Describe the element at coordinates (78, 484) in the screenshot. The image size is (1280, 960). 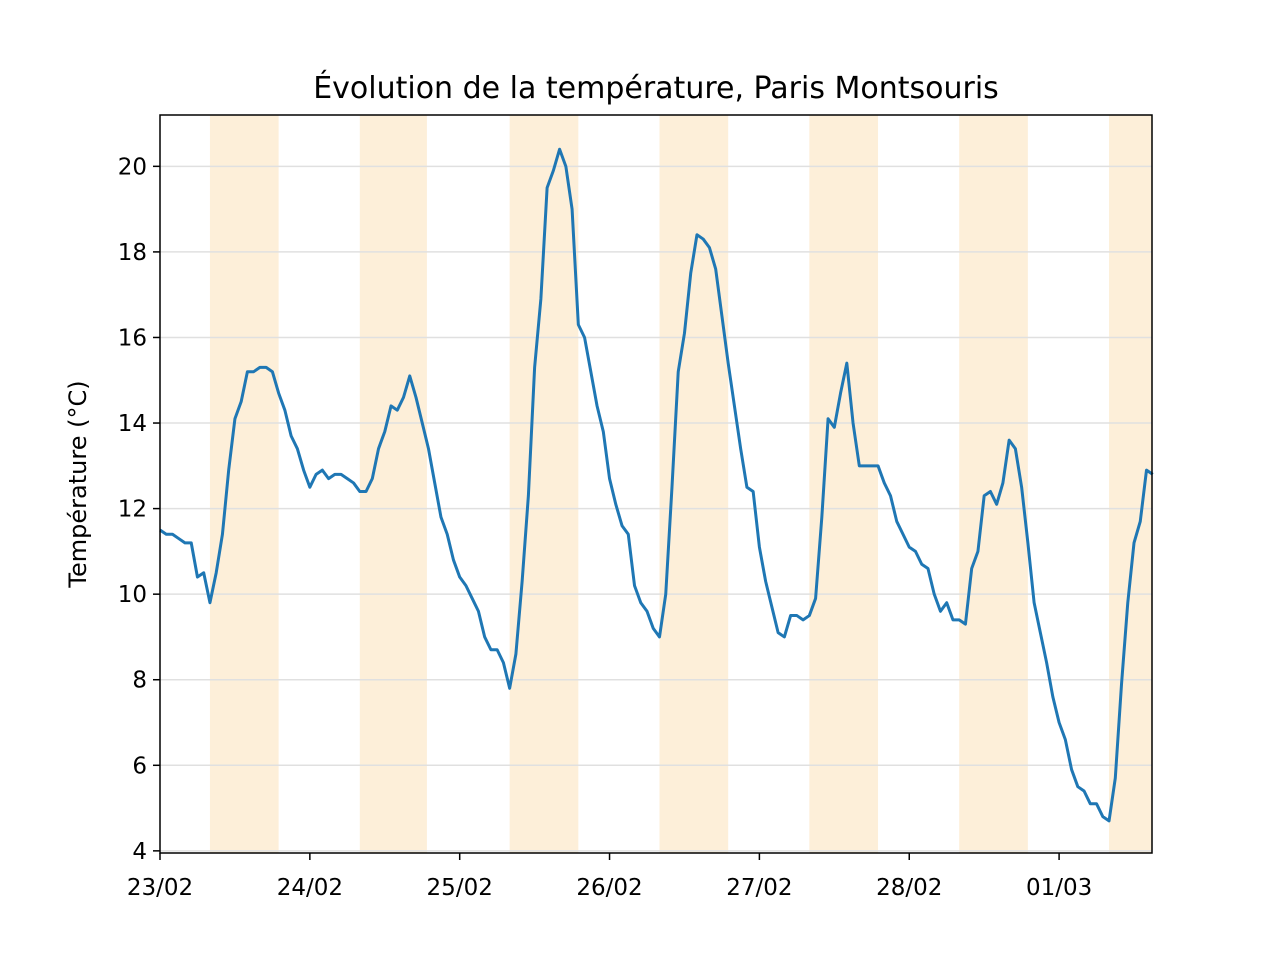
I see `y-axis-title: Température (°C)` at that location.